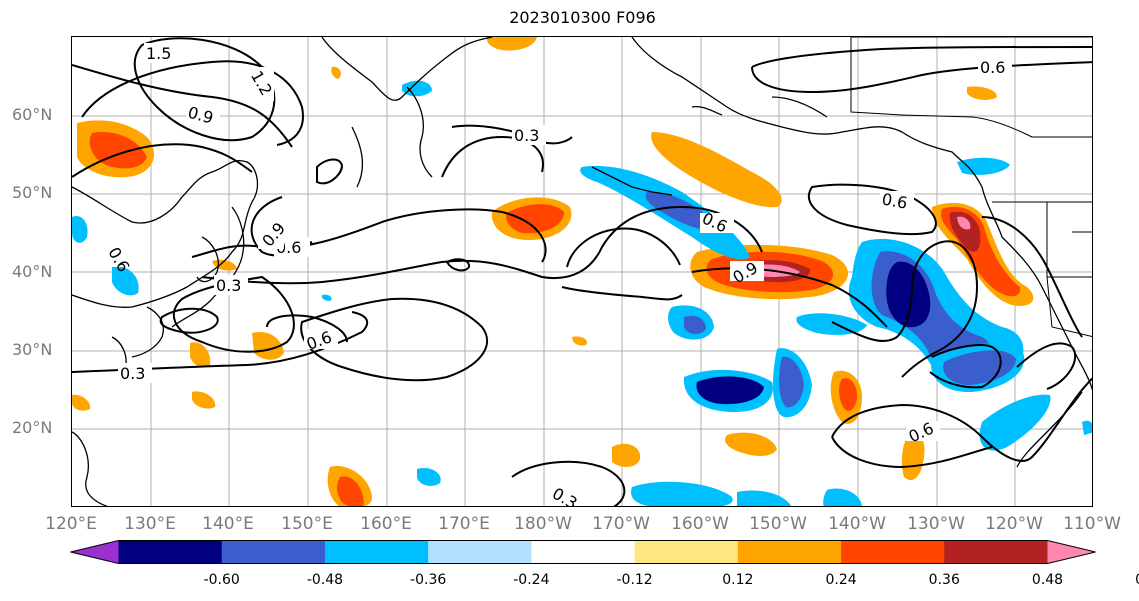  Describe the element at coordinates (1047, 580) in the screenshot. I see `colorbar-tick-label: 0.48` at that location.